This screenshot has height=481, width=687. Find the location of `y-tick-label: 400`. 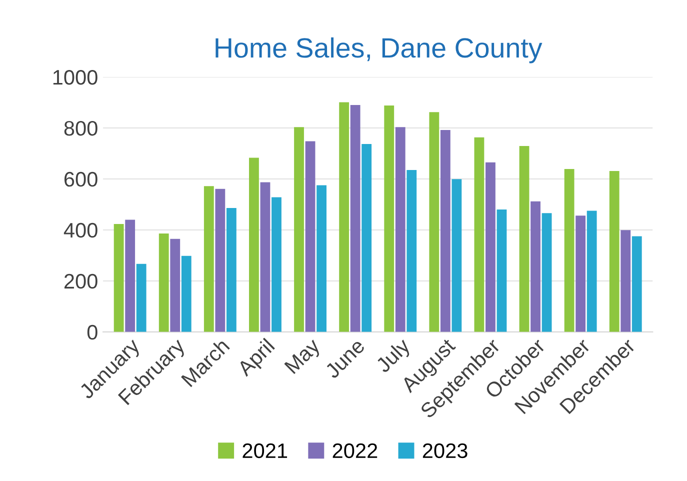

y-tick-label: 400 is located at coordinates (81, 230).